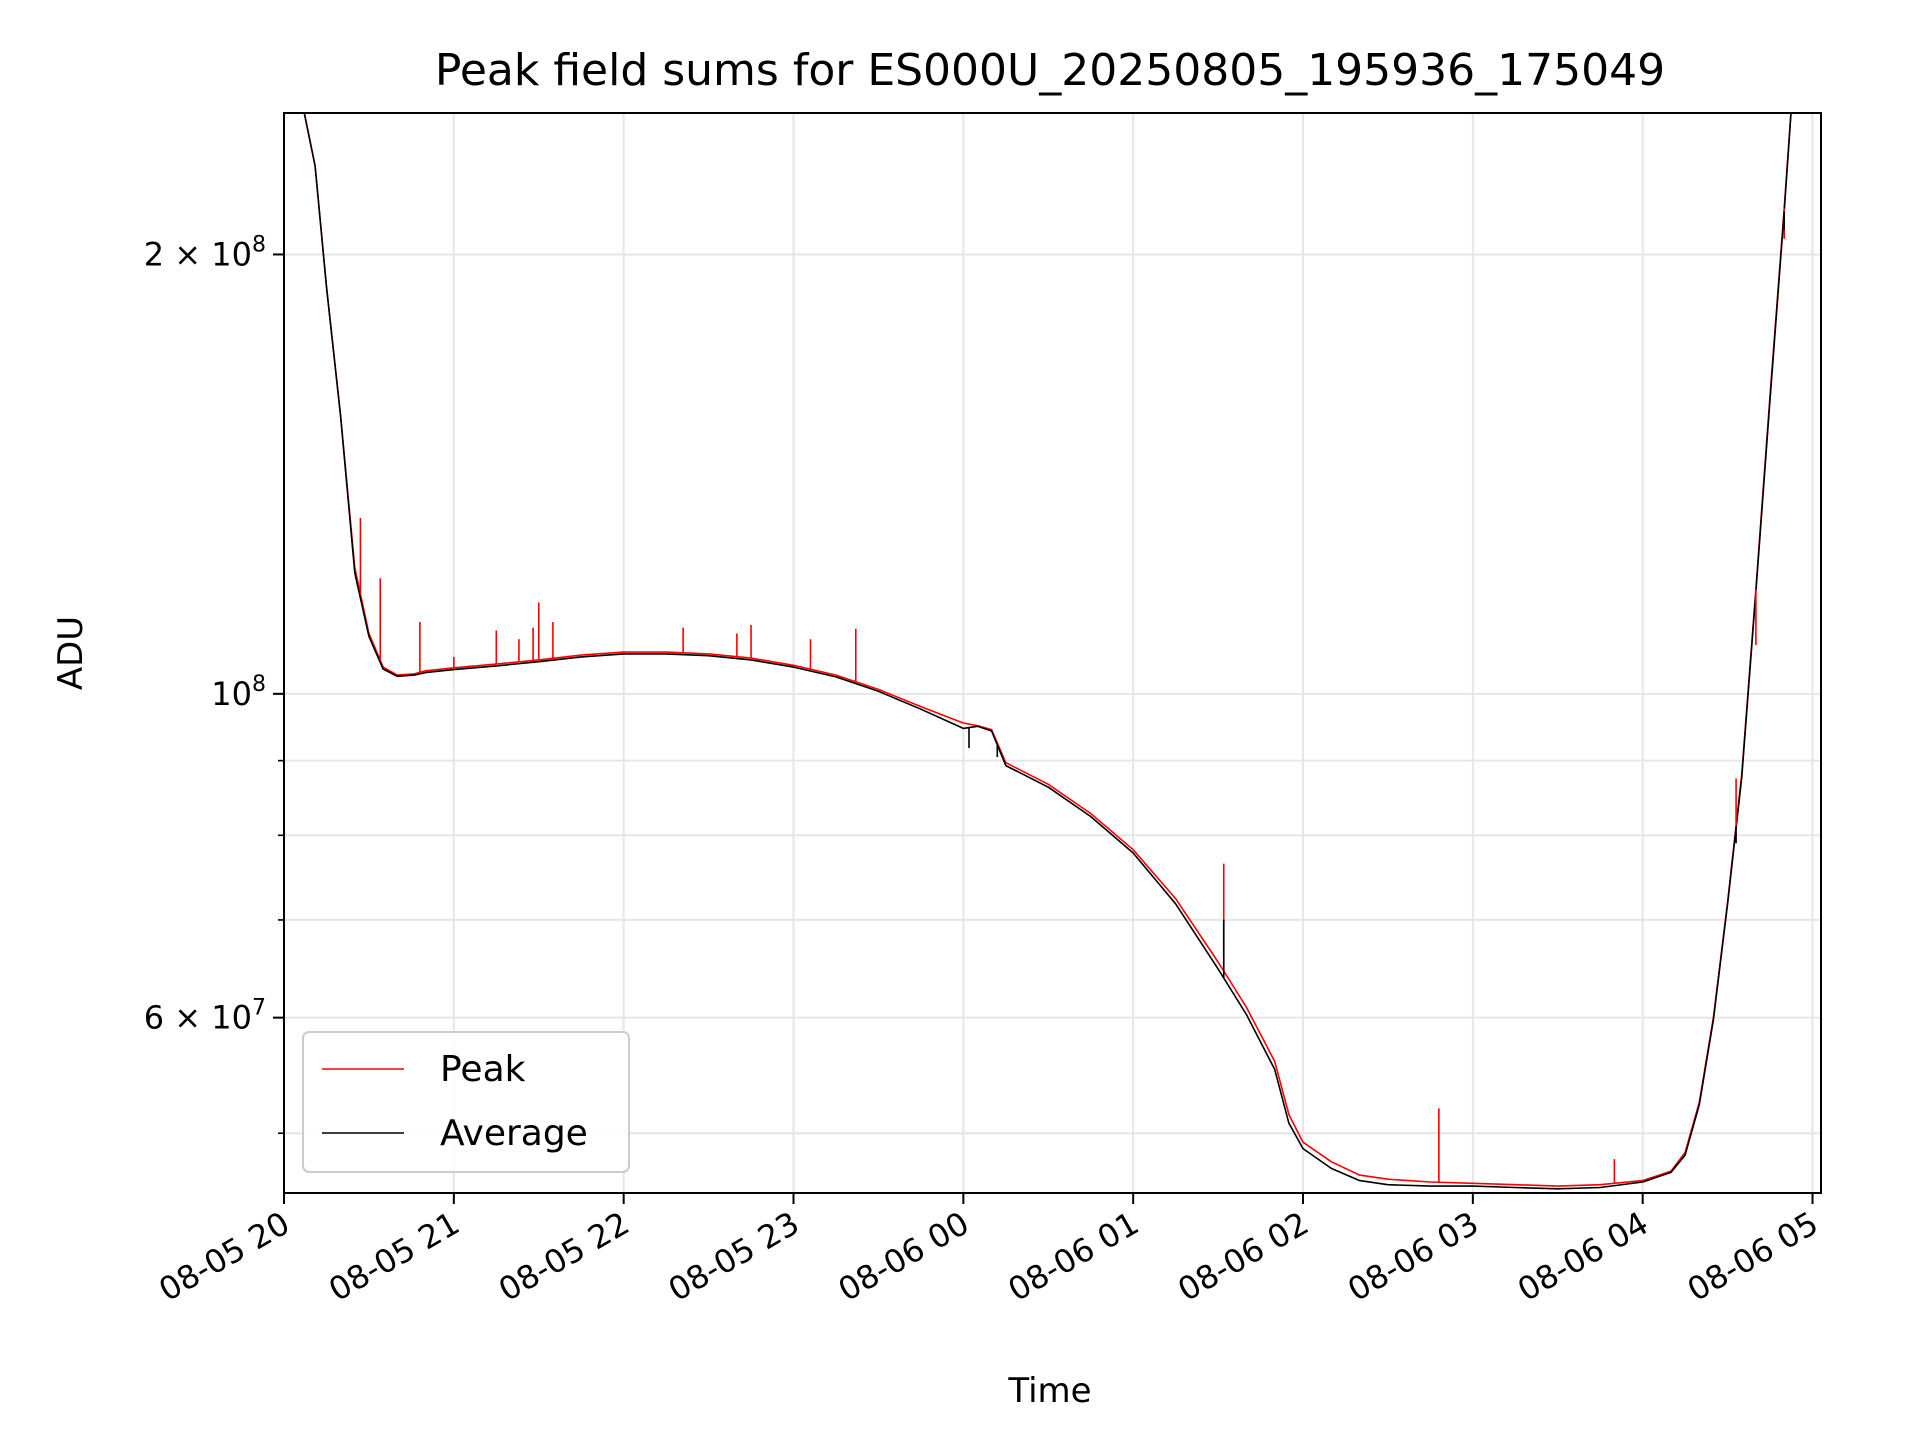 The height and width of the screenshot is (1440, 1920). I want to click on legend-label-peak: Peak, so click(483, 1069).